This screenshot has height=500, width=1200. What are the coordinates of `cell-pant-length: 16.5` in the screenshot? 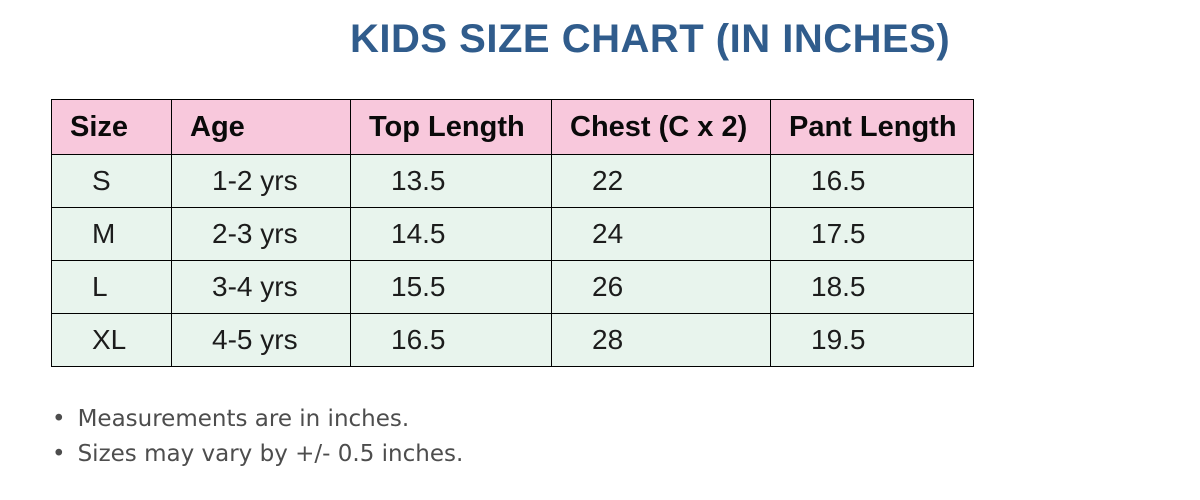 It's located at (872, 181).